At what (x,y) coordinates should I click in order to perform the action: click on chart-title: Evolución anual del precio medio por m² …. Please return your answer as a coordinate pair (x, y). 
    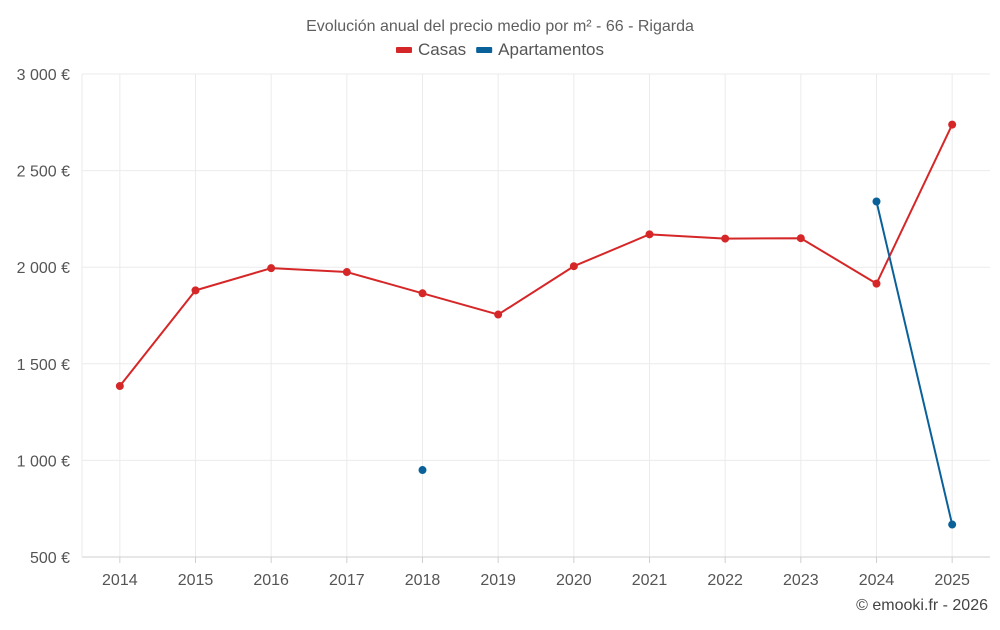
    Looking at the image, I should click on (500, 26).